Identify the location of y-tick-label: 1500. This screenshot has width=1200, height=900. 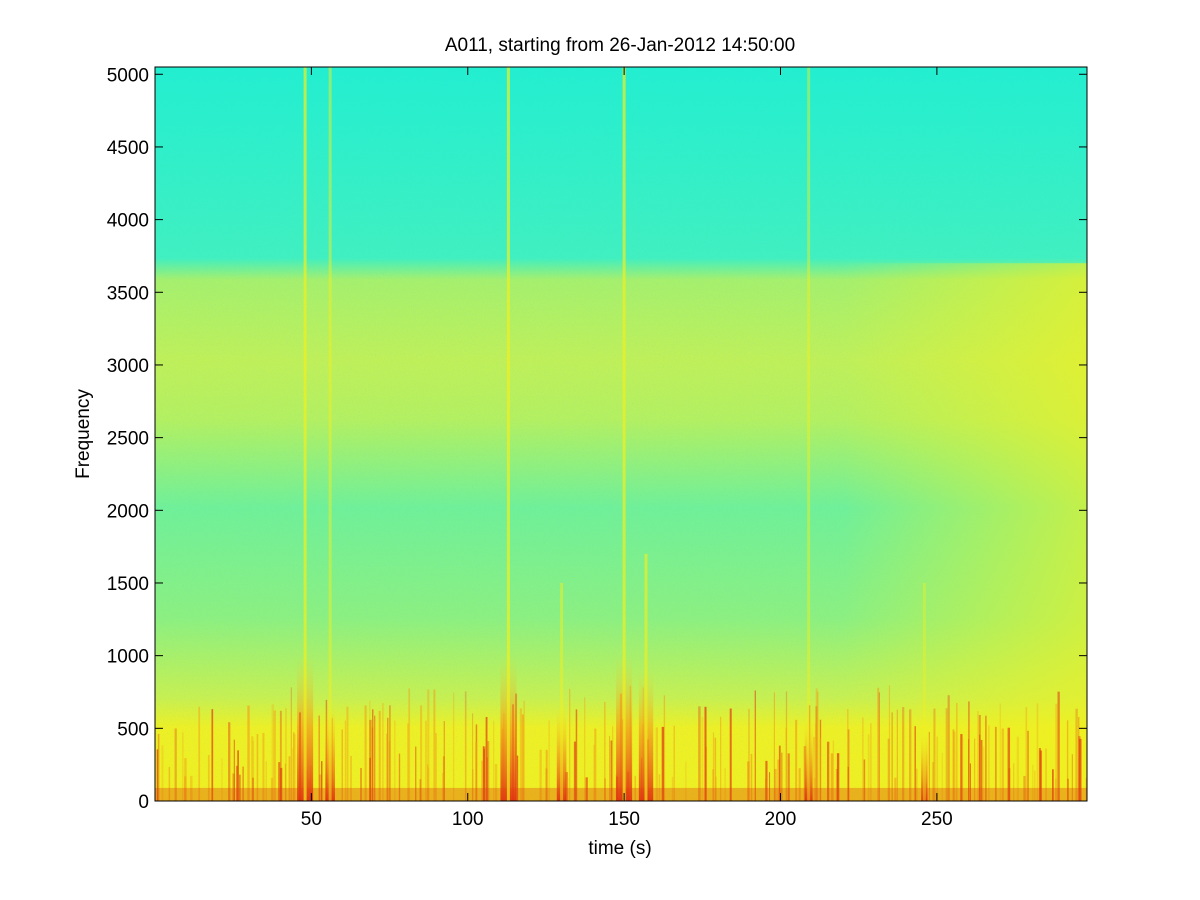
(128, 584).